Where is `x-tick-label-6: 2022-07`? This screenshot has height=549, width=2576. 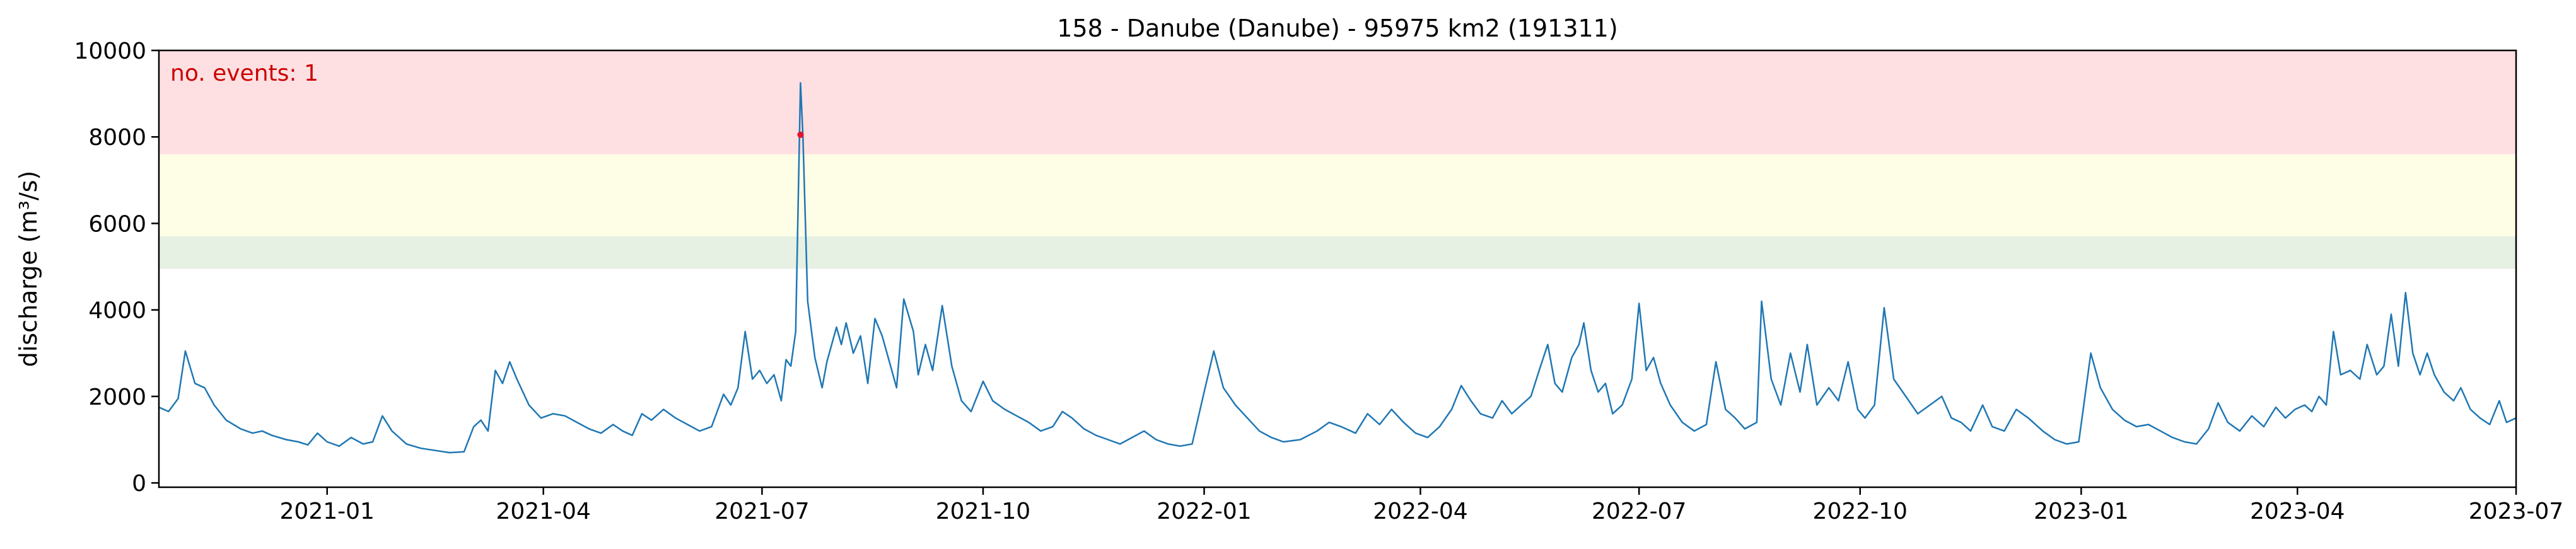
x-tick-label-6: 2022-07 is located at coordinates (1639, 511).